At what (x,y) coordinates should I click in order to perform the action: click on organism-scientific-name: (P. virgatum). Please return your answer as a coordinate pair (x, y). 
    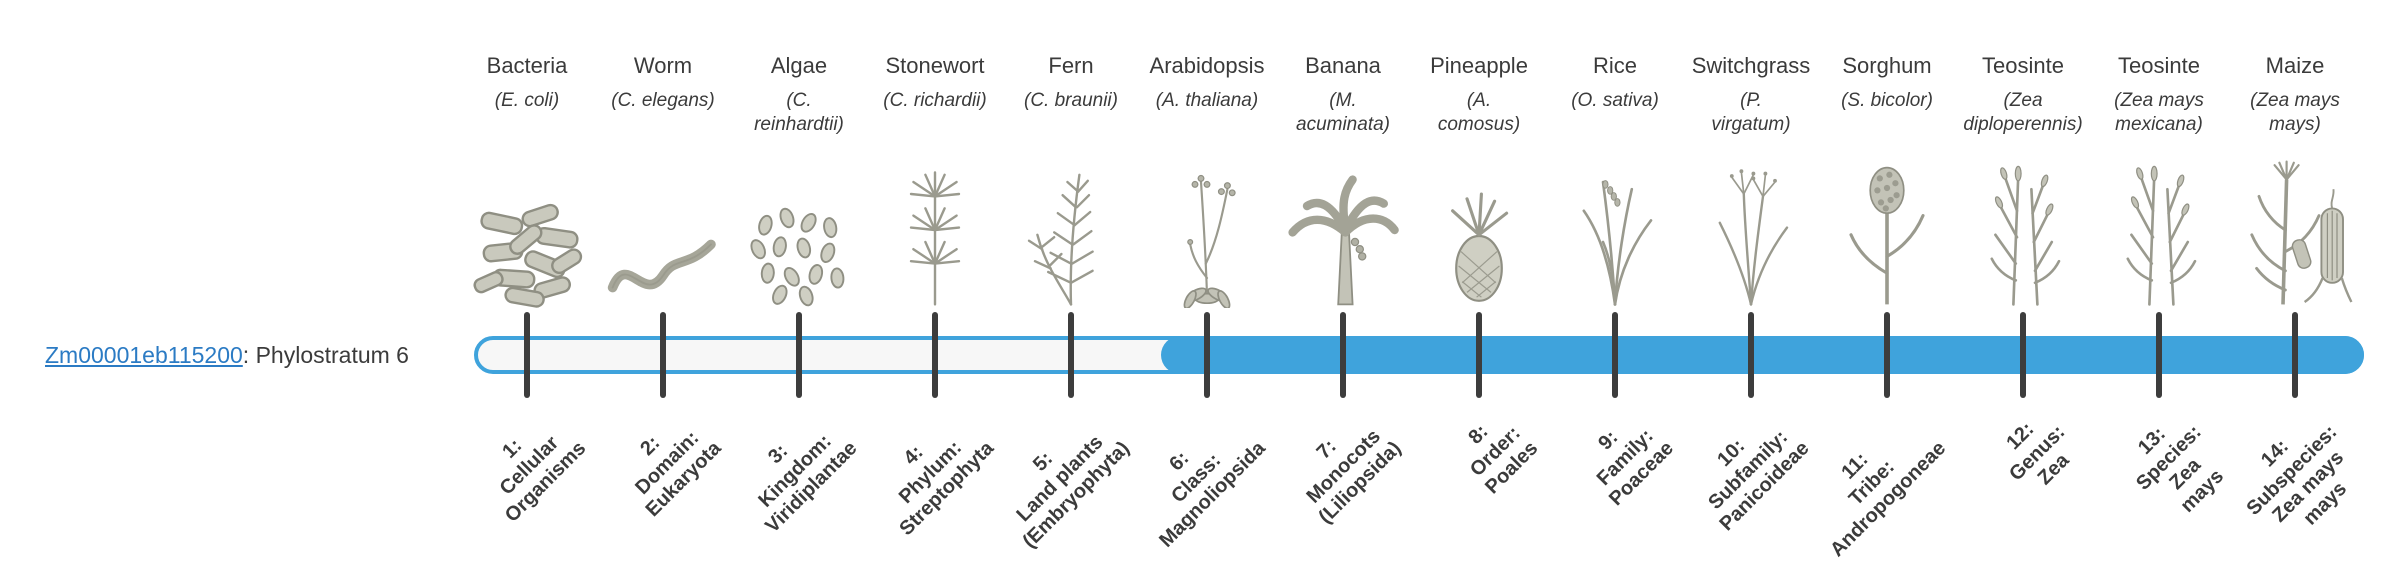
    Looking at the image, I should click on (1751, 113).